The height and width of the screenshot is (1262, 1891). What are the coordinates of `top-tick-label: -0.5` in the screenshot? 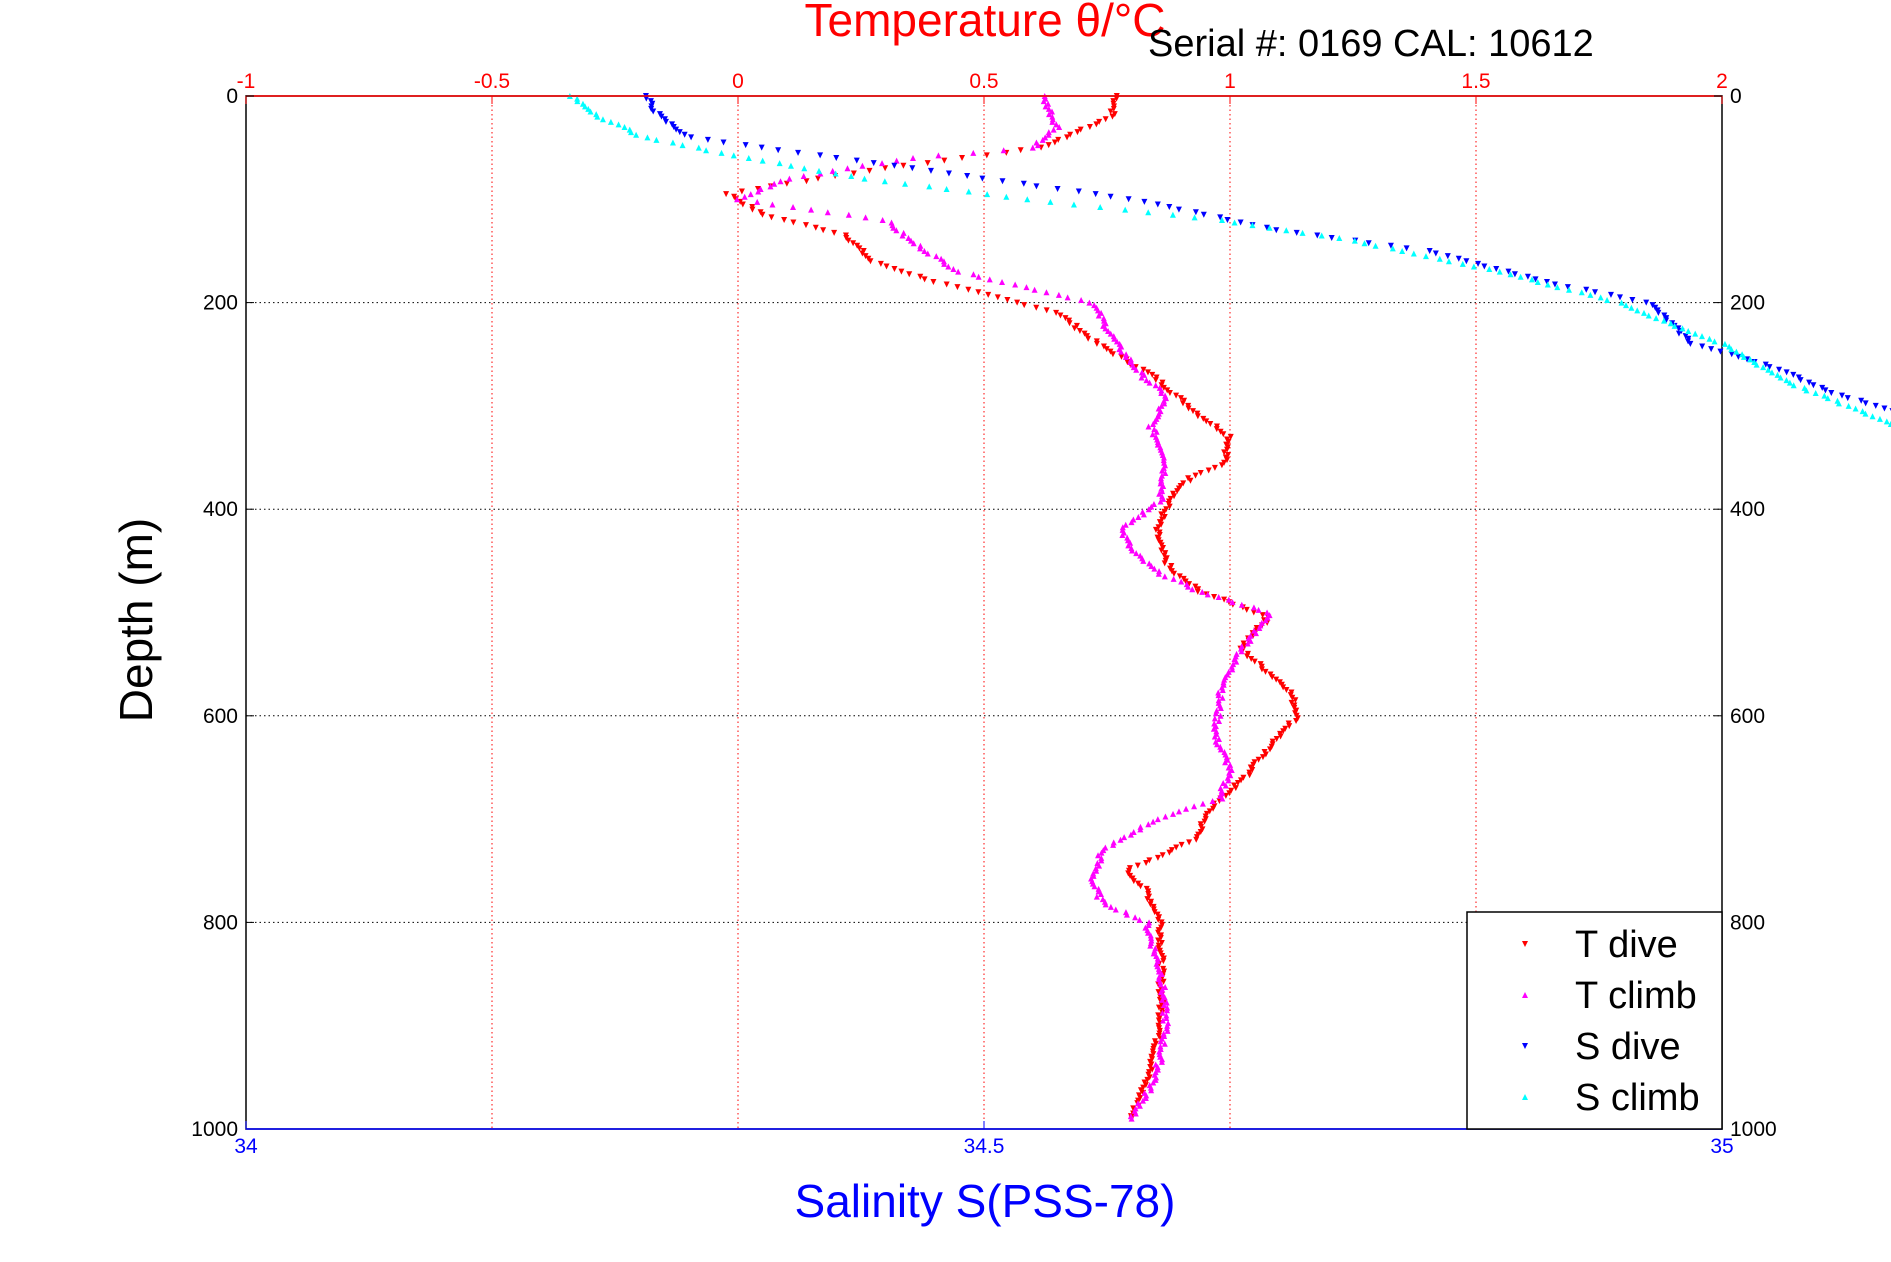 It's located at (492, 81).